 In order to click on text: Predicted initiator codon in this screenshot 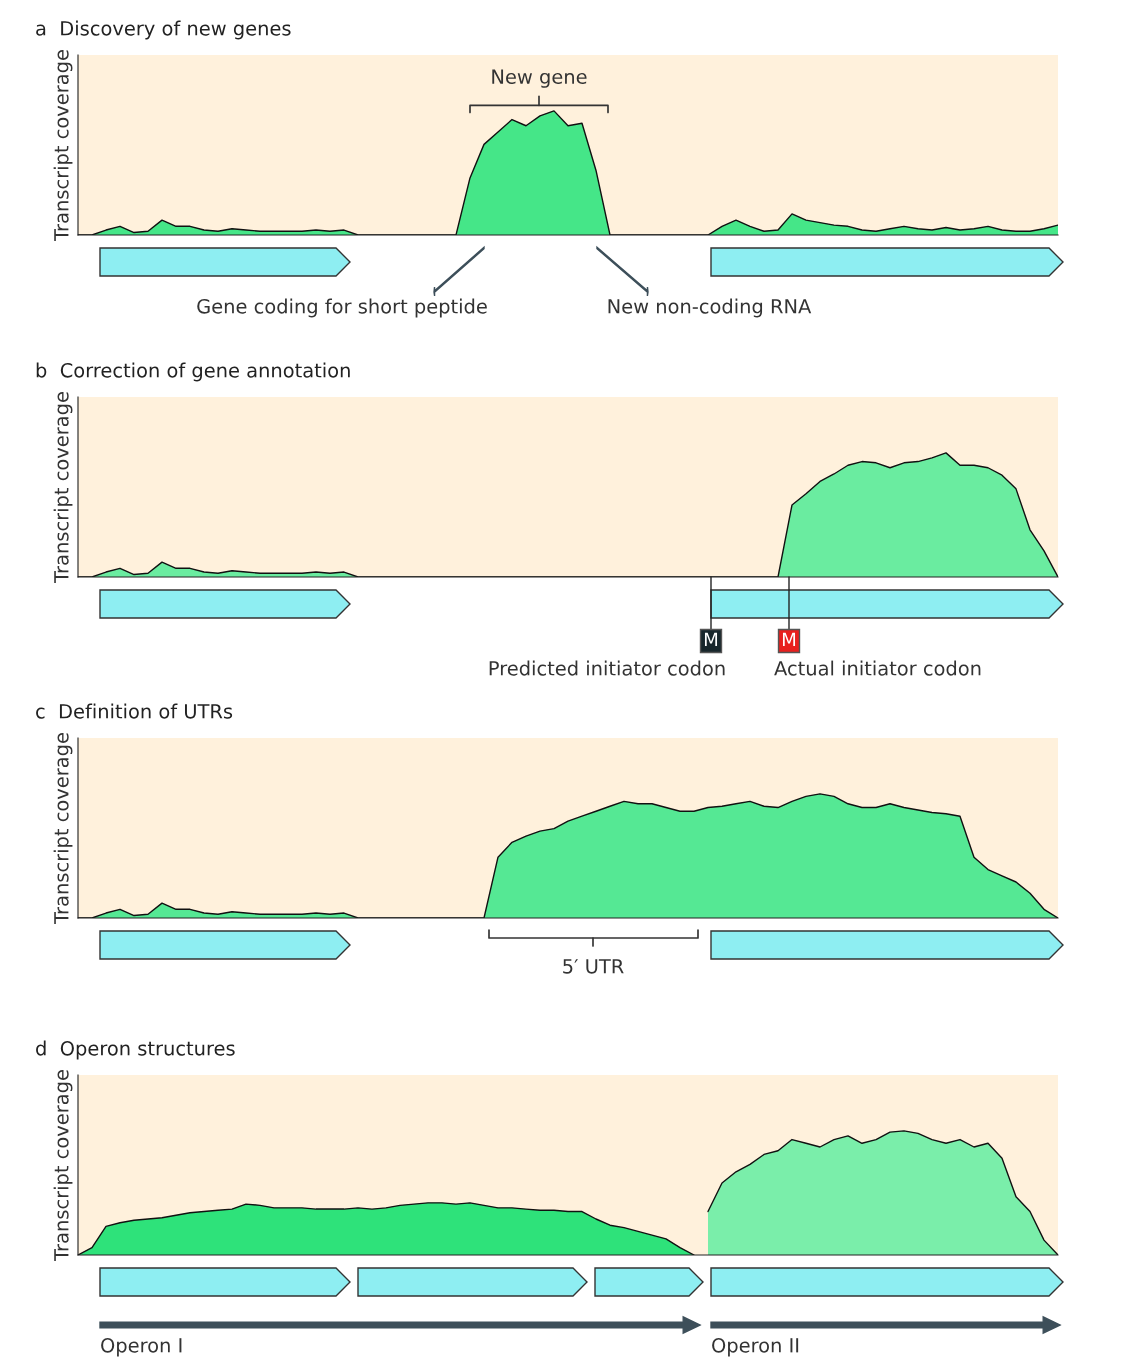, I will do `click(607, 668)`.